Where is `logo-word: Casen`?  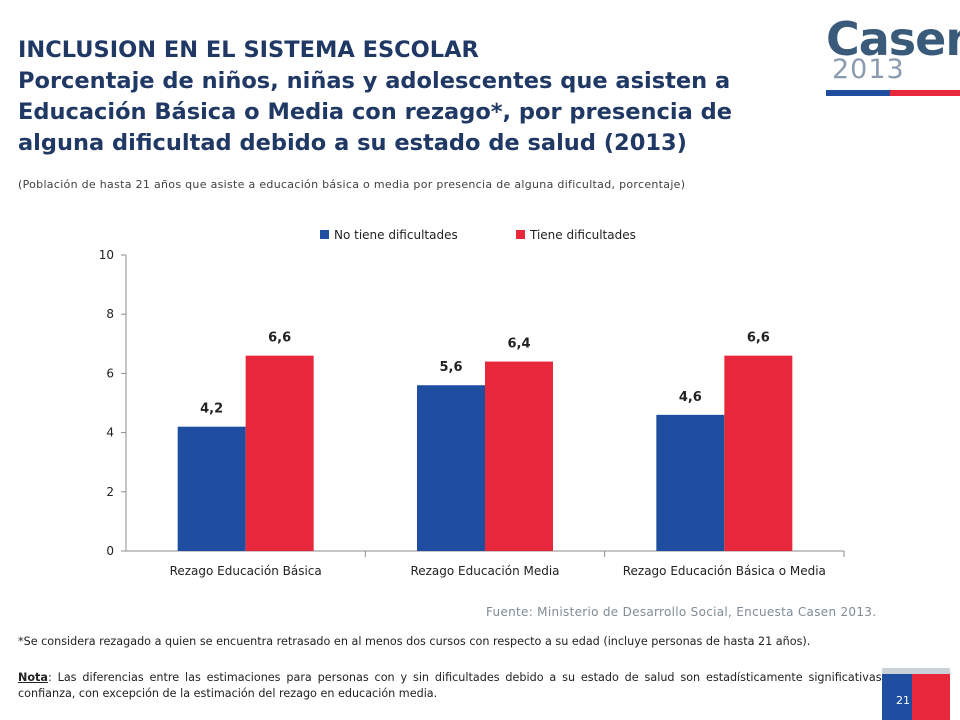 logo-word: Casen is located at coordinates (893, 39).